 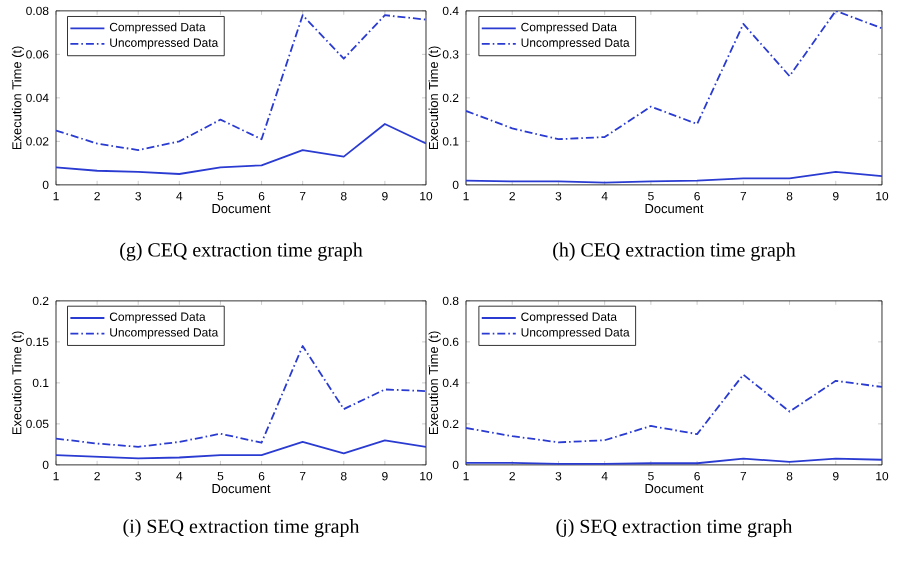 What do you see at coordinates (674, 251) in the screenshot?
I see `text: (h) CEQ extraction time graph` at bounding box center [674, 251].